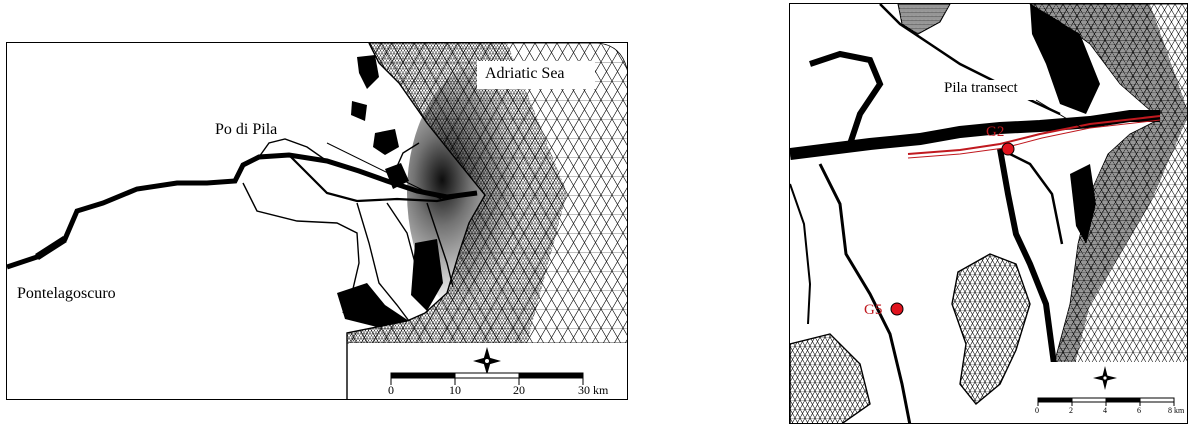 The height and width of the screenshot is (424, 1188). I want to click on po-di-pila-label: Po di Pila, so click(246, 129).